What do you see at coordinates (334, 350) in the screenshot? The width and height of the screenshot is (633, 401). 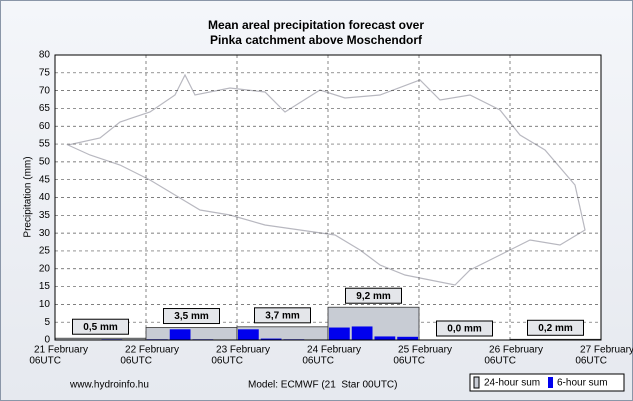 I see `x-tick-label: 24 February` at bounding box center [334, 350].